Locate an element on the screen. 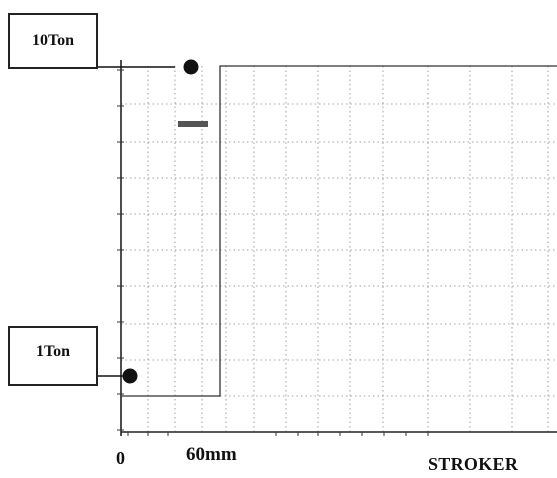 The height and width of the screenshot is (478, 557). lower-load-label: 1Ton is located at coordinates (53, 351).